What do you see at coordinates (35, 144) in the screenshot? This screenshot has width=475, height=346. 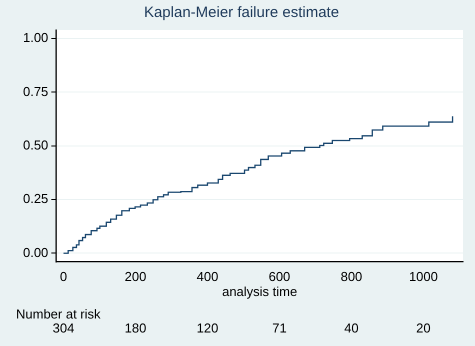 I see `y-tick-label: 0.50` at bounding box center [35, 144].